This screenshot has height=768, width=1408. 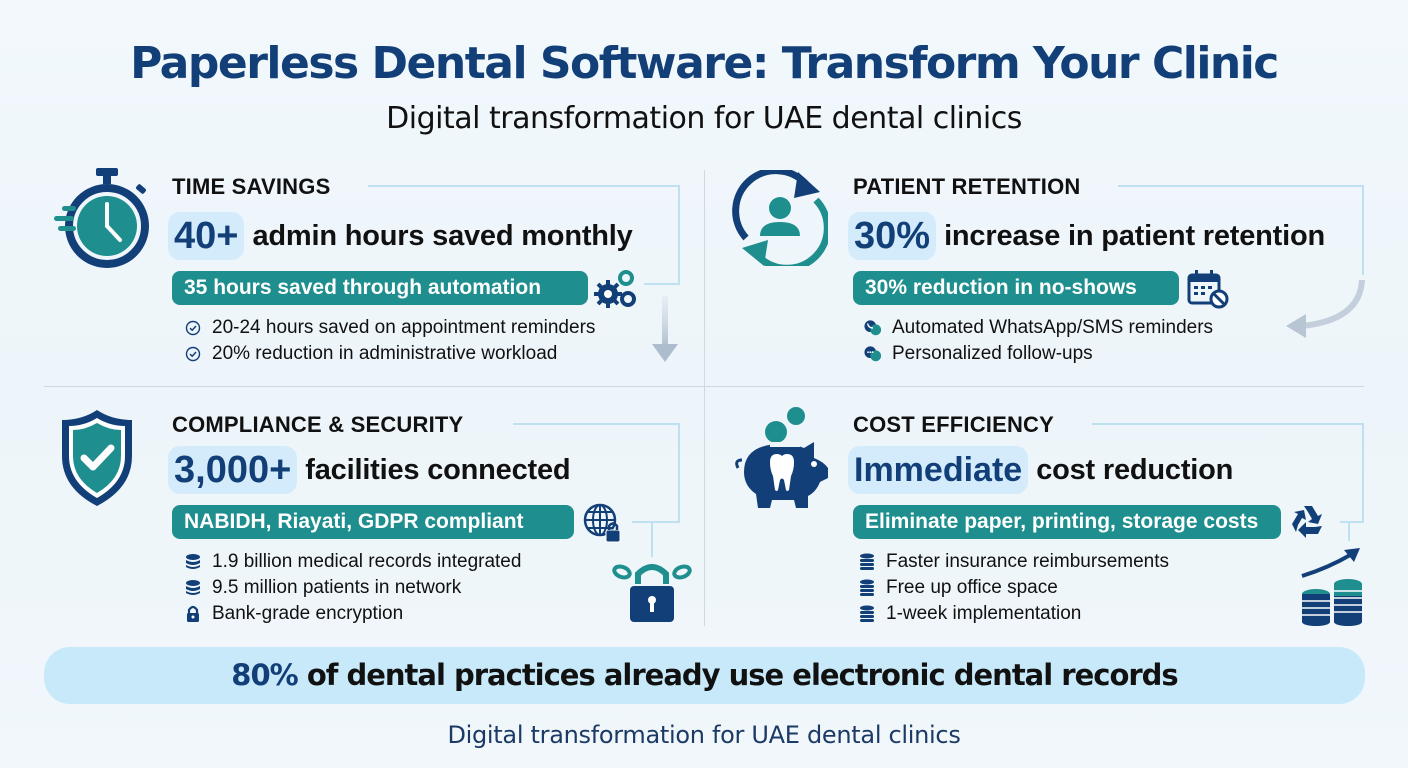 I want to click on chained-padlock-icon, so click(x=652, y=593).